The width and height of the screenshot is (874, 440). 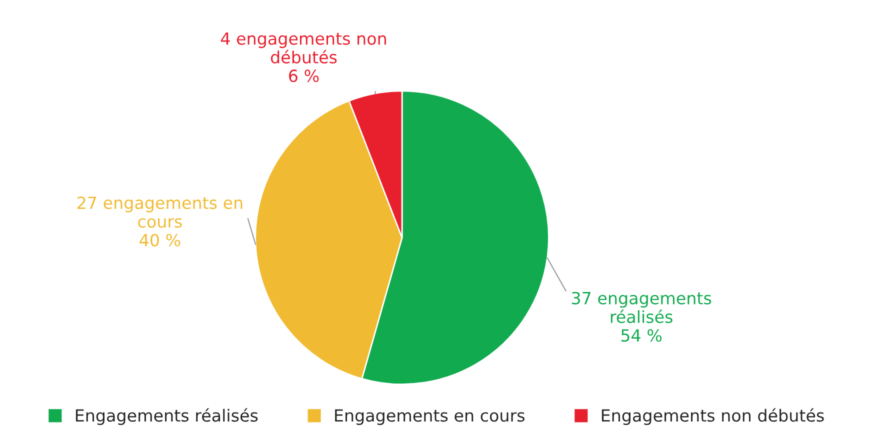 I want to click on data-label: 4 engagements non débutés 6 %, so click(x=303, y=57).